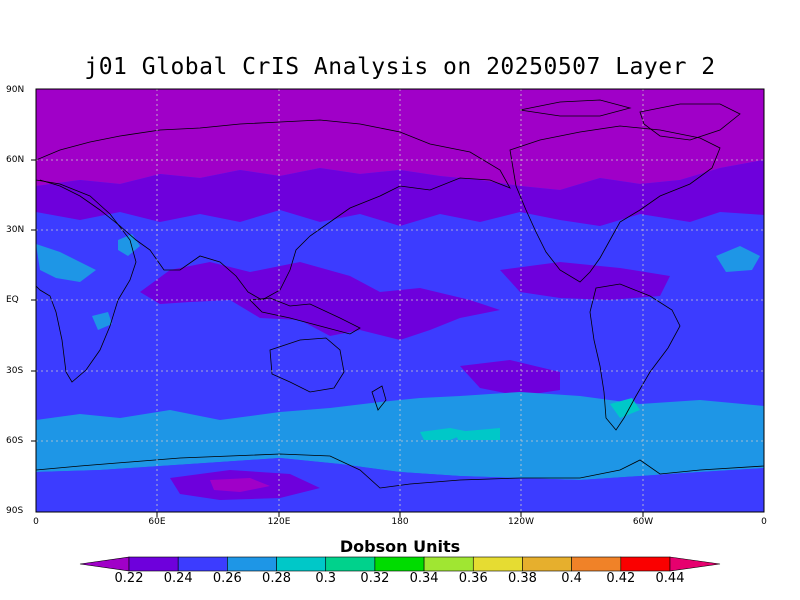 The height and width of the screenshot is (600, 800). Describe the element at coordinates (521, 522) in the screenshot. I see `lon-label-120w: 120W` at that location.